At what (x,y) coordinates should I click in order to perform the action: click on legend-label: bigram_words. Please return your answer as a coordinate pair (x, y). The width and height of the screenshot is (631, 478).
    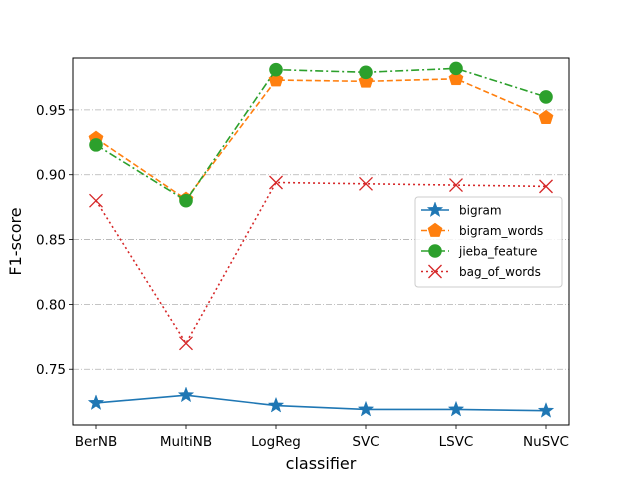
    Looking at the image, I should click on (501, 231).